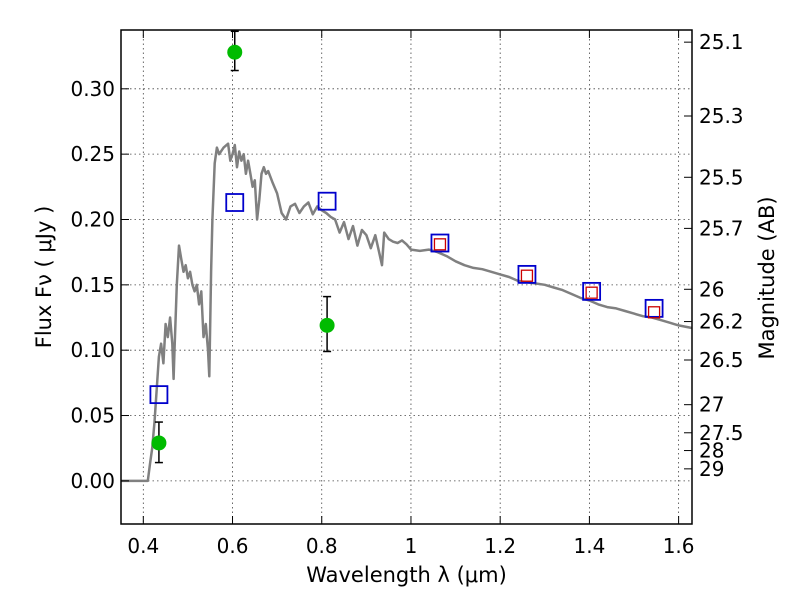 This screenshot has width=800, height=600. I want to click on y2-tick-label: 27.5, so click(721, 433).